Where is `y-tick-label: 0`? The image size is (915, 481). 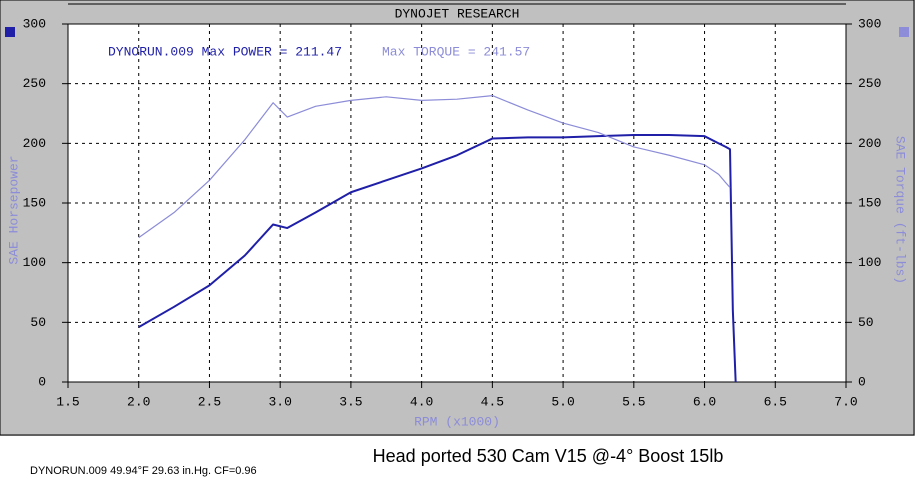
y-tick-label: 0 is located at coordinates (42, 381).